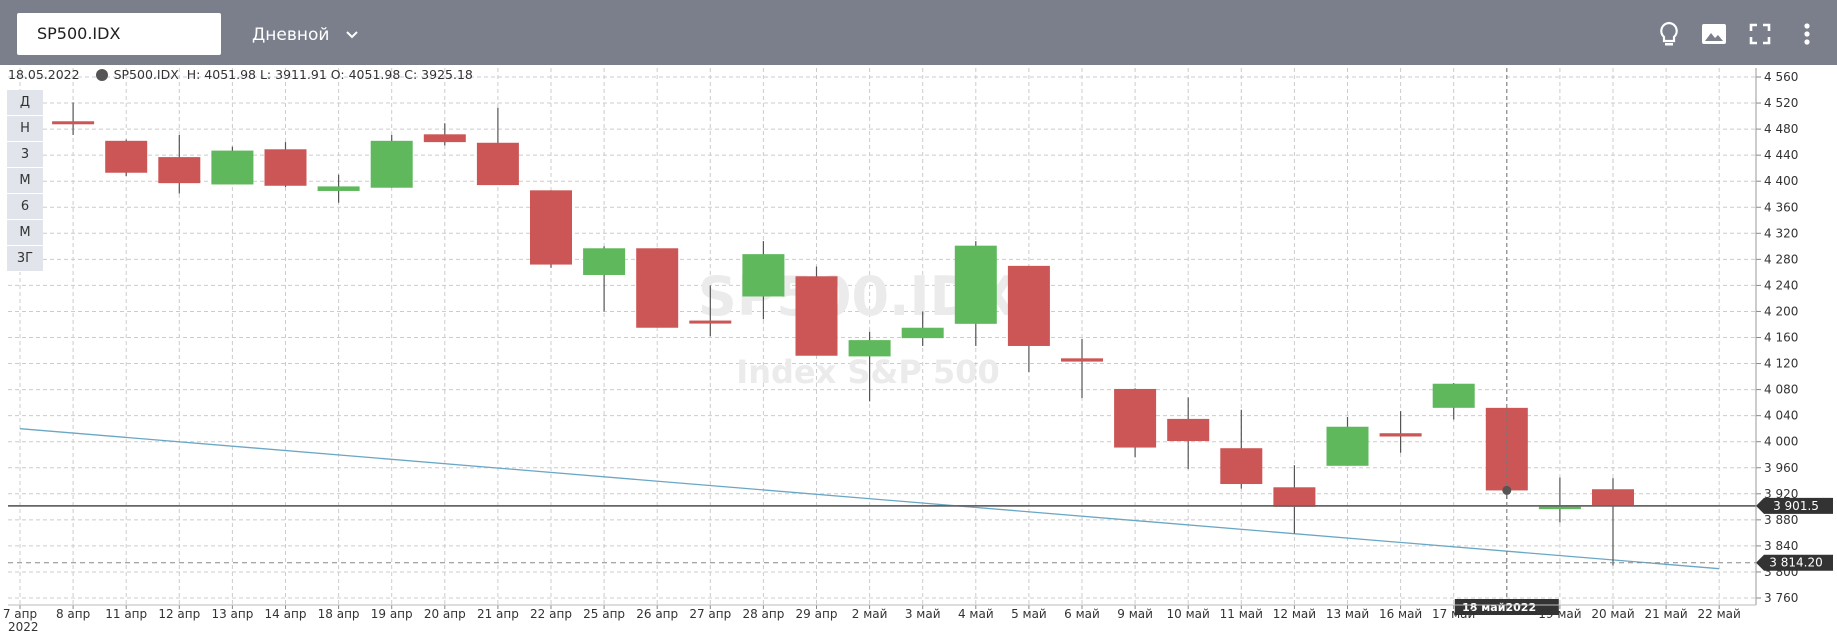 This screenshot has height=633, width=1837. I want to click on x-tick-label: 5 май, so click(1029, 614).